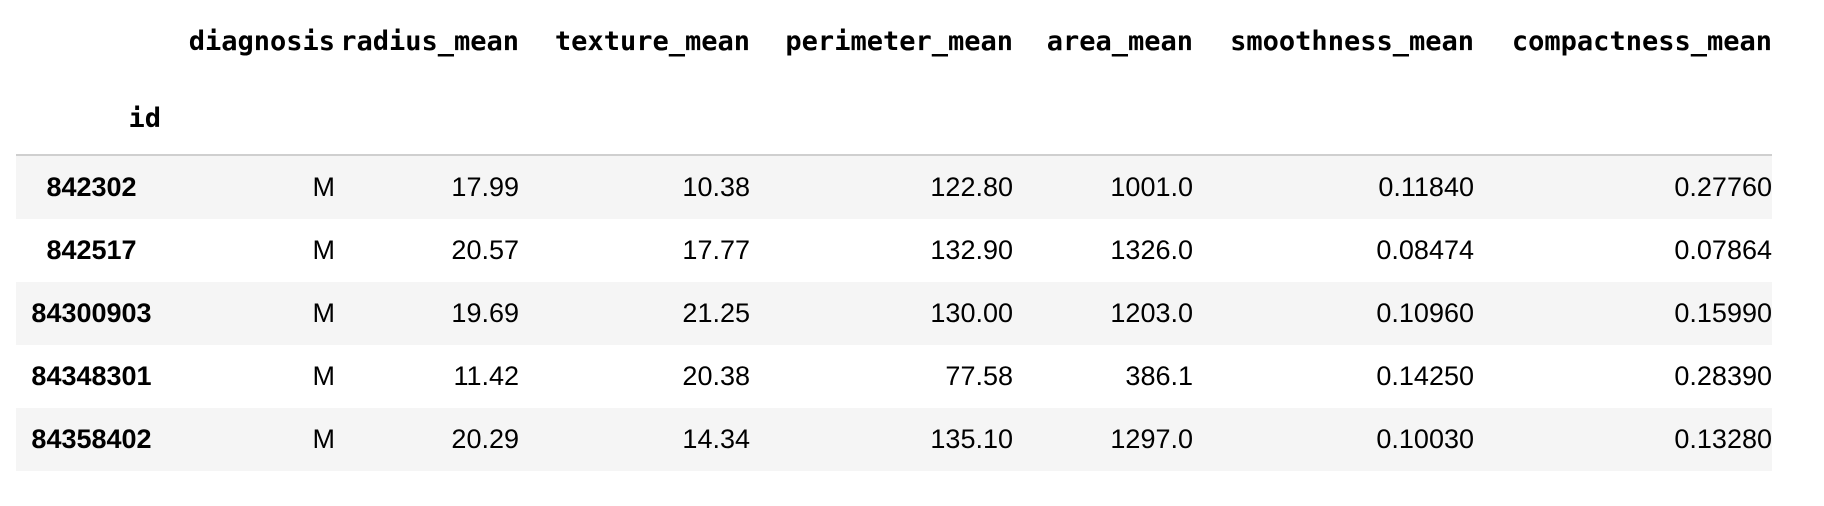 The image size is (1824, 506). I want to click on cell-perimeter-mean: 130.00, so click(971, 313).